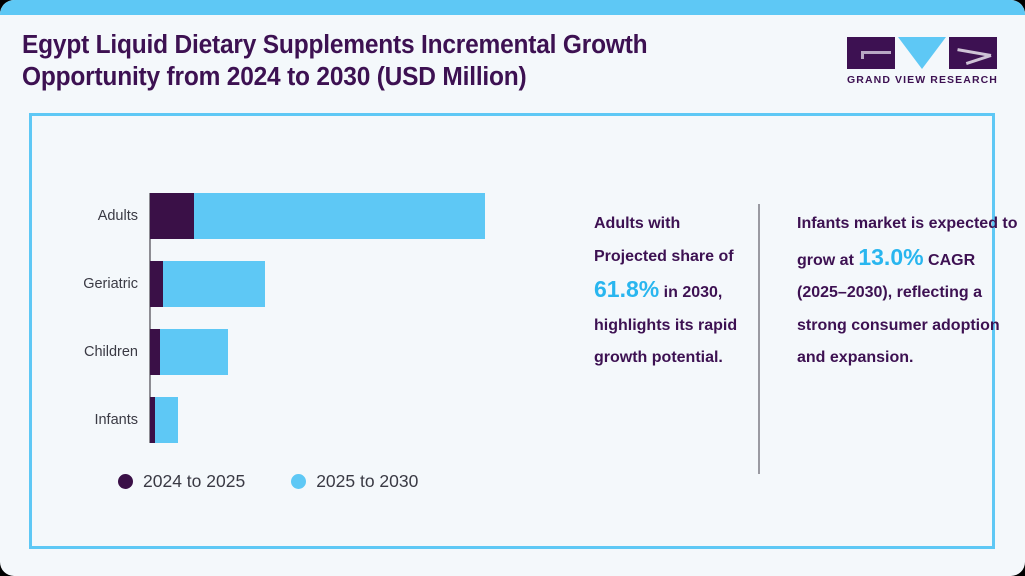 The image size is (1025, 576). Describe the element at coordinates (512, 7) in the screenshot. I see `top-accent-bar` at that location.